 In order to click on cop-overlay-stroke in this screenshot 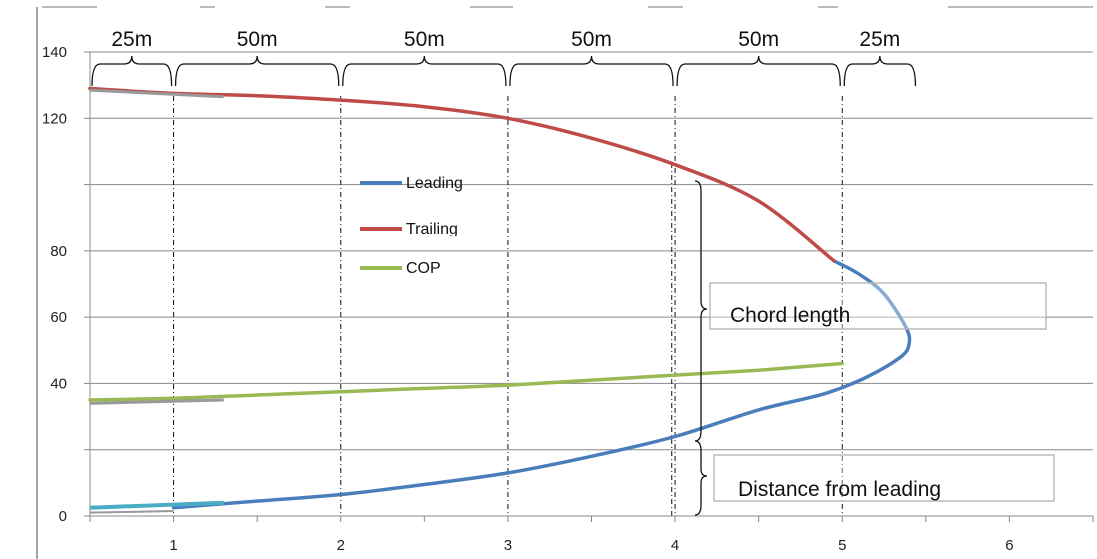, I will do `click(156, 401)`.